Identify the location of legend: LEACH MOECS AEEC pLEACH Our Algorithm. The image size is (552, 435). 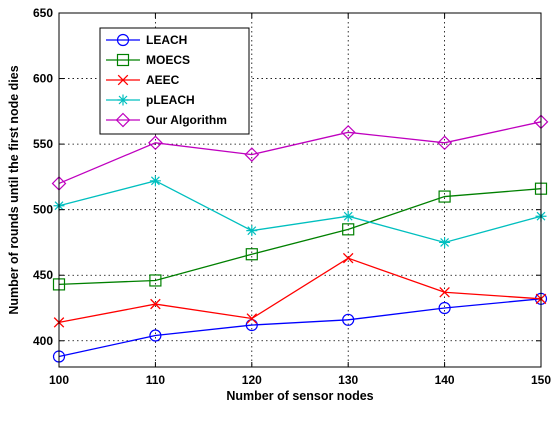
(174, 81).